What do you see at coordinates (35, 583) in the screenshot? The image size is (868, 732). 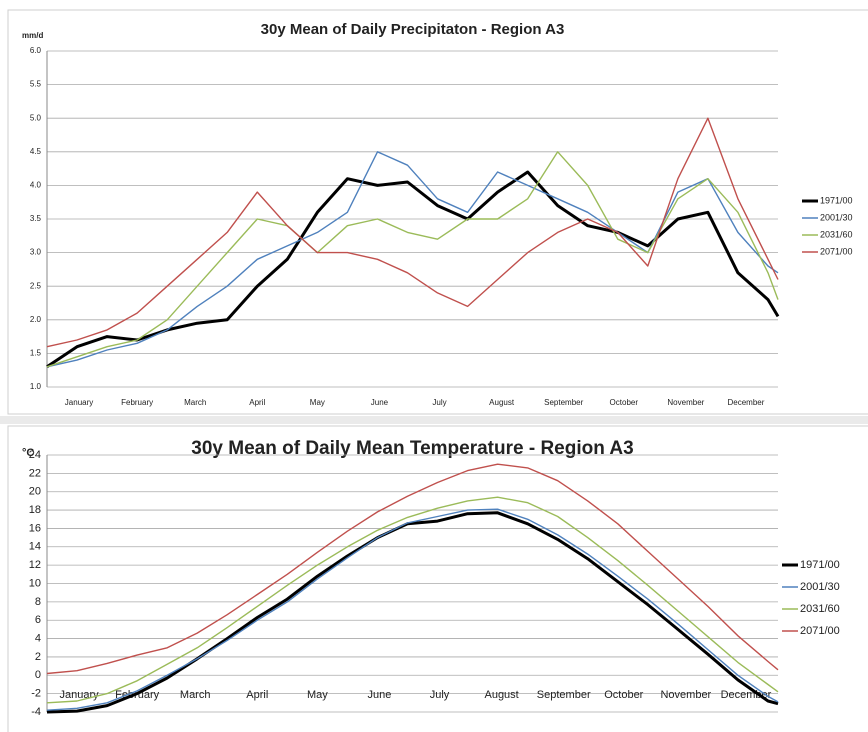 I see `y-tick-label: 10` at bounding box center [35, 583].